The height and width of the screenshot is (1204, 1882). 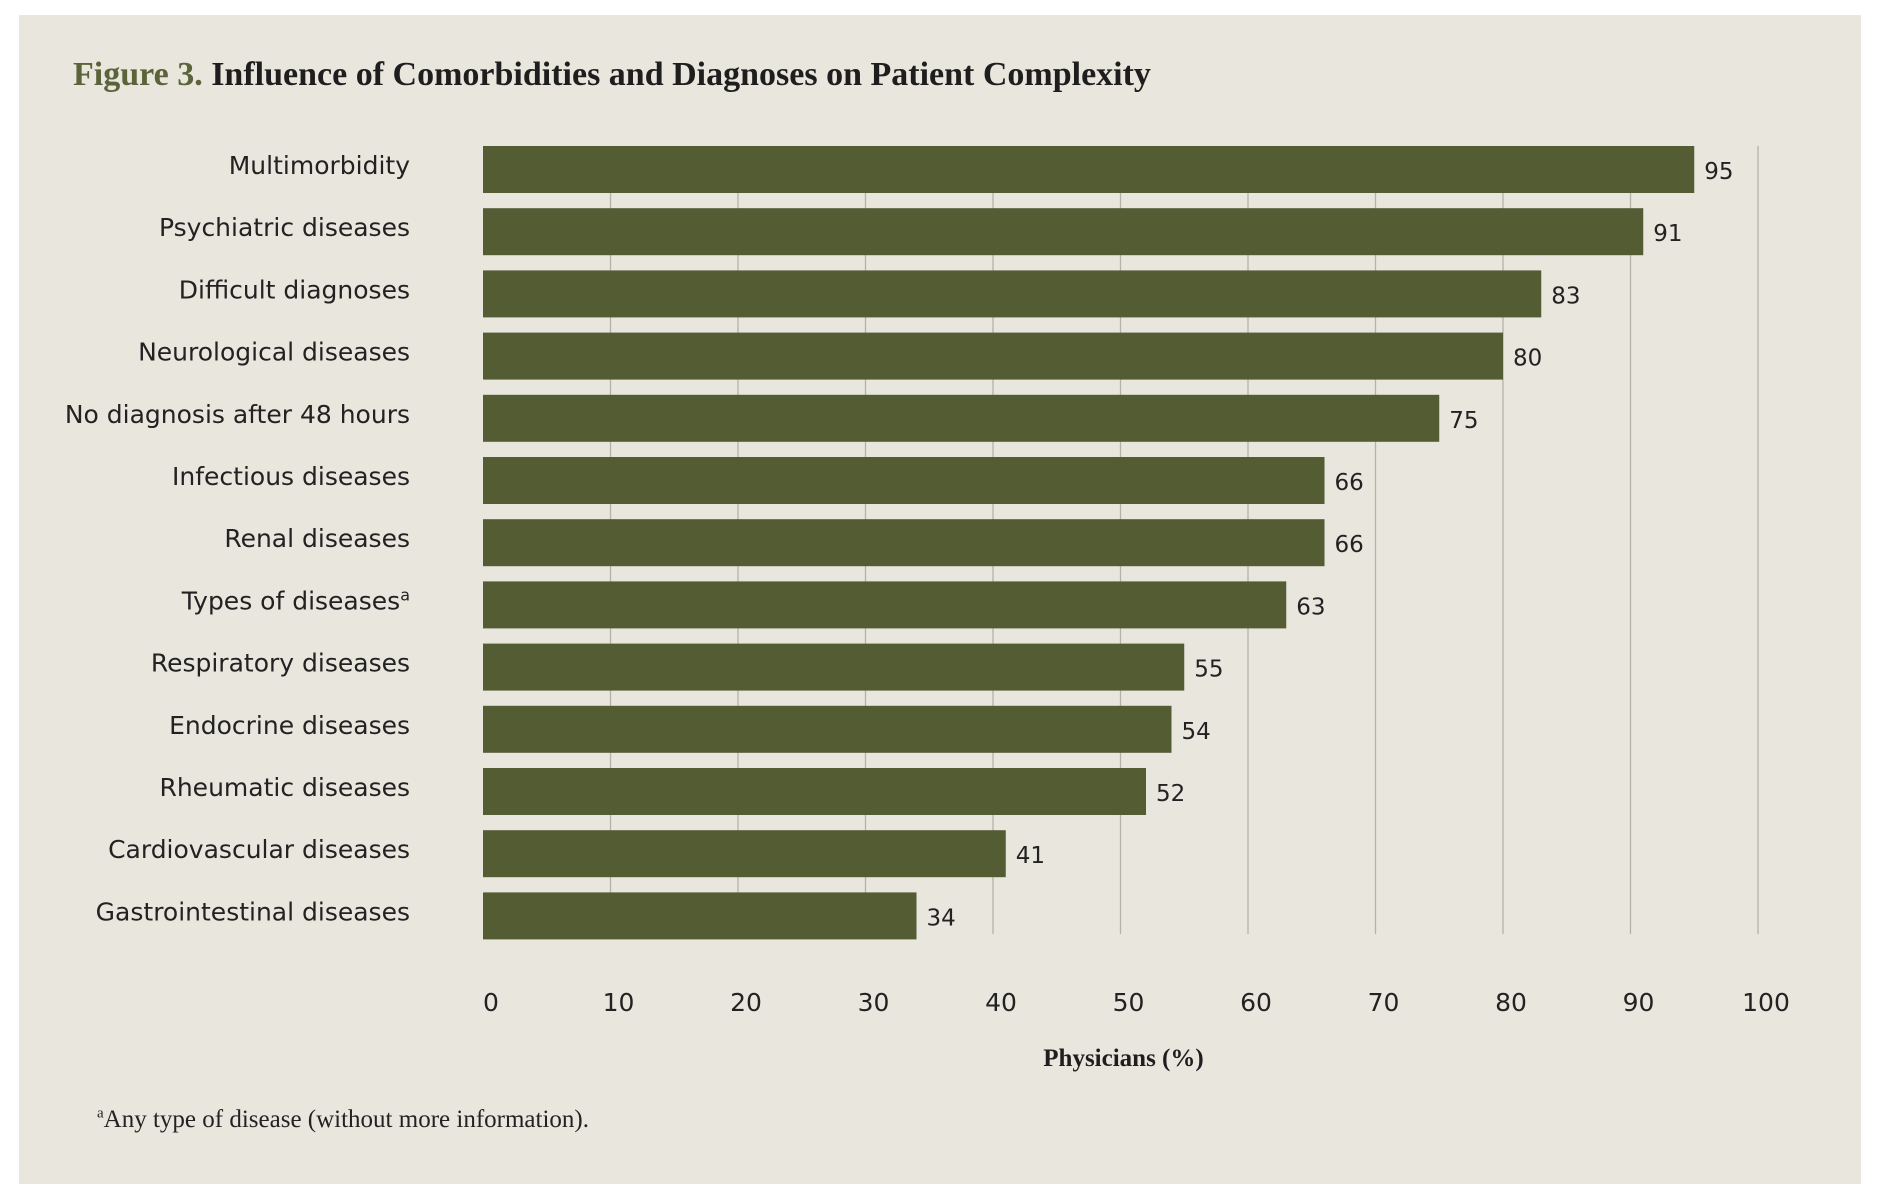 I want to click on value-label: 54, so click(x=1196, y=732).